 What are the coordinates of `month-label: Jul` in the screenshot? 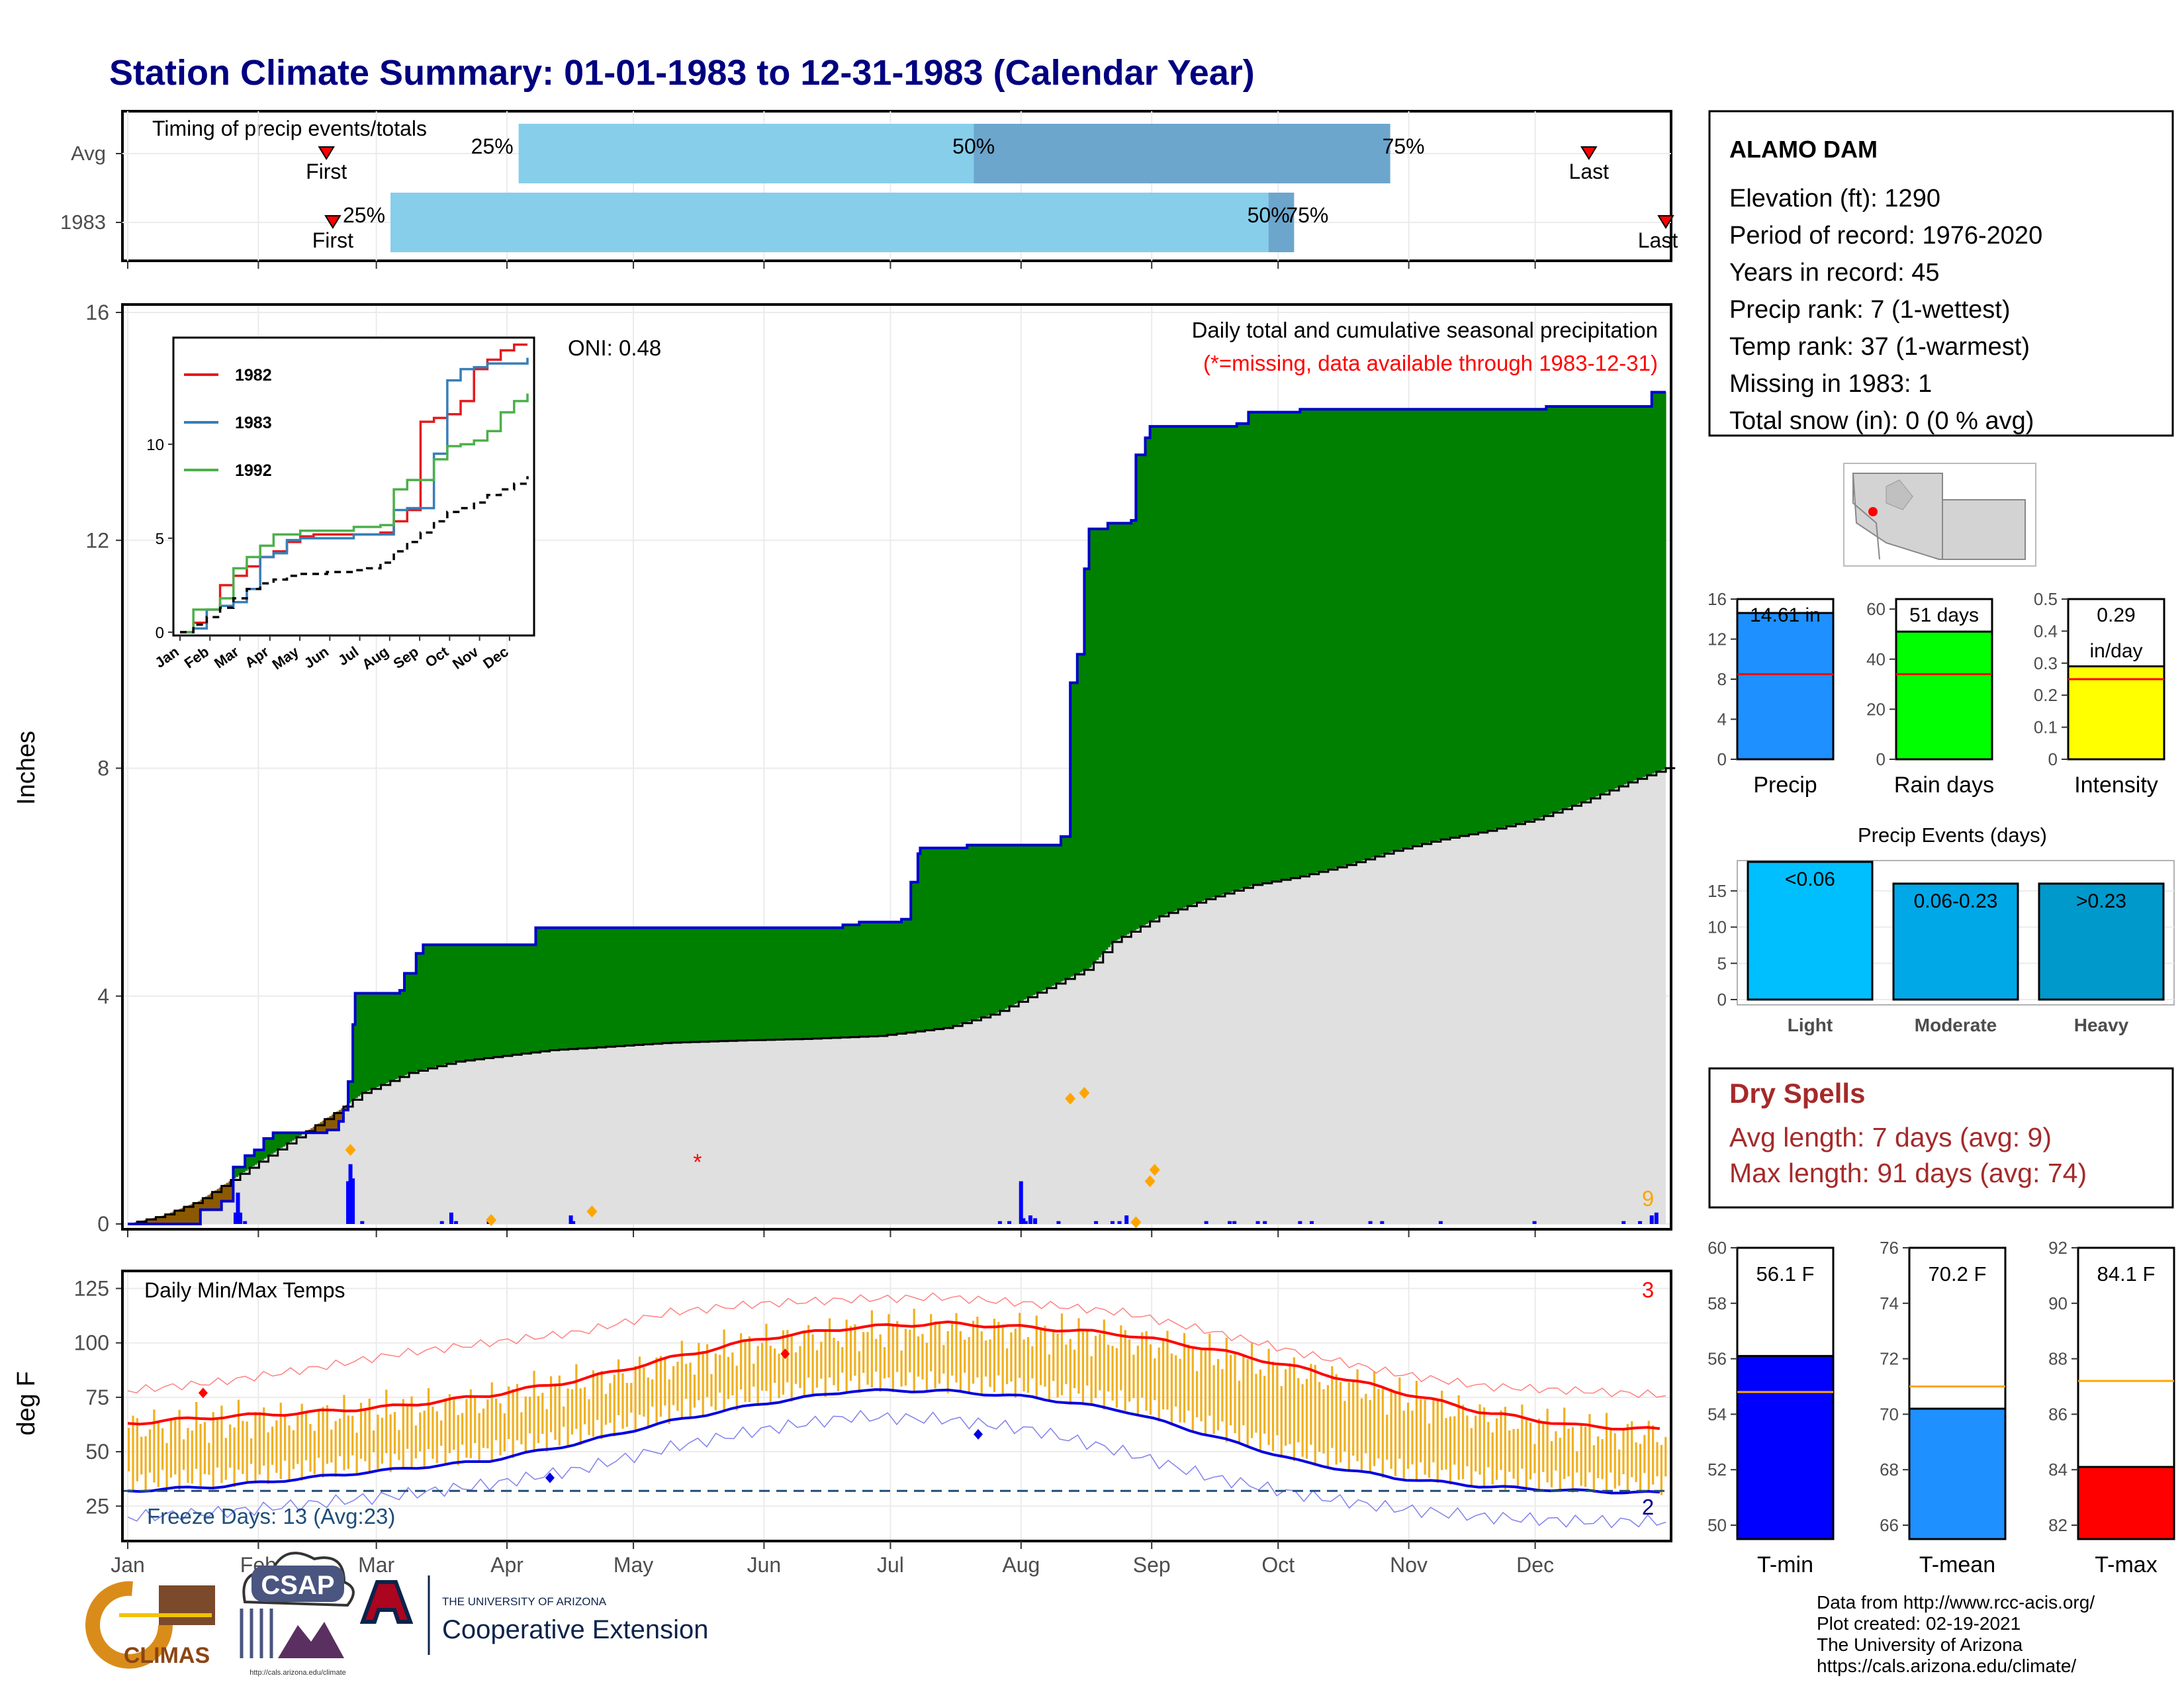 It's located at (890, 1565).